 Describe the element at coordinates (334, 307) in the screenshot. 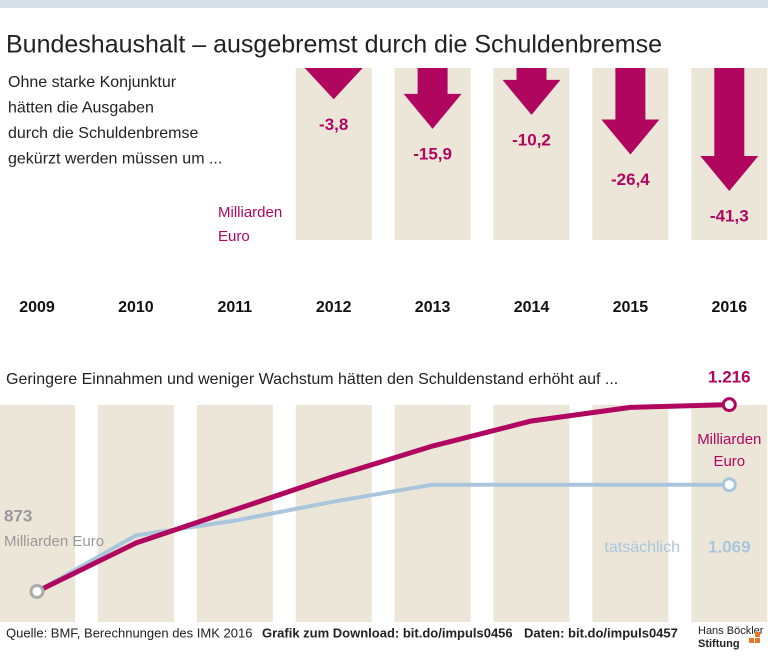

I see `year-label: 2012` at that location.